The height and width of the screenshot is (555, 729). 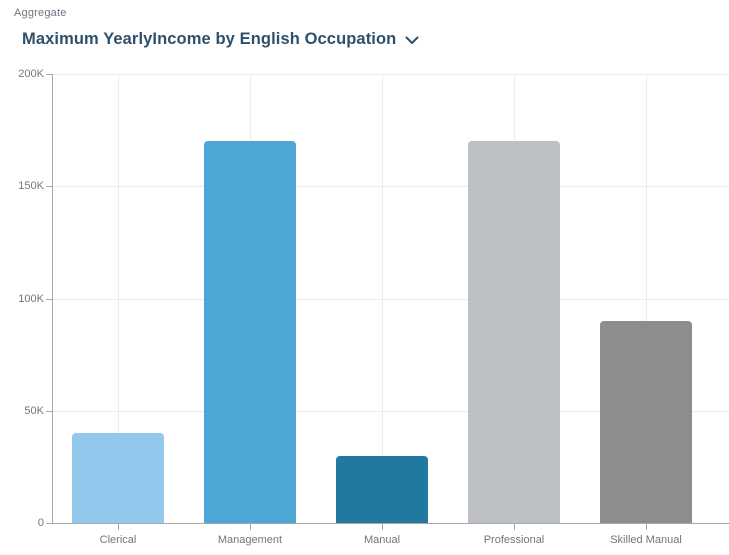 What do you see at coordinates (34, 410) in the screenshot?
I see `y-axis-label: 50K` at bounding box center [34, 410].